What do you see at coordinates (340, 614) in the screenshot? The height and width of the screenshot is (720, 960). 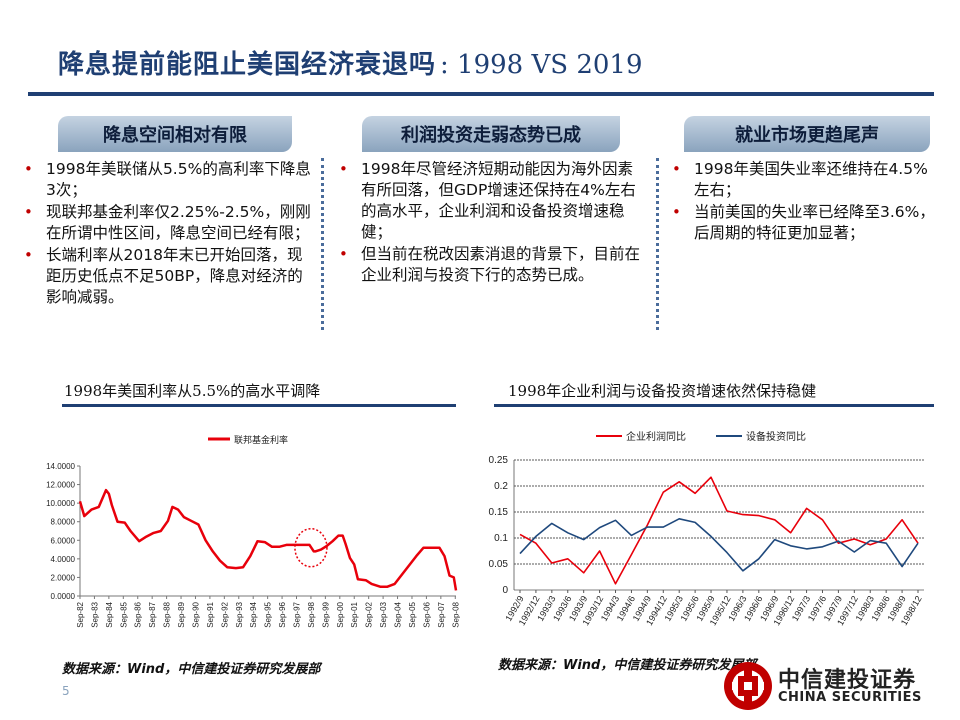 I see `x-tick-label: Sep-00` at bounding box center [340, 614].